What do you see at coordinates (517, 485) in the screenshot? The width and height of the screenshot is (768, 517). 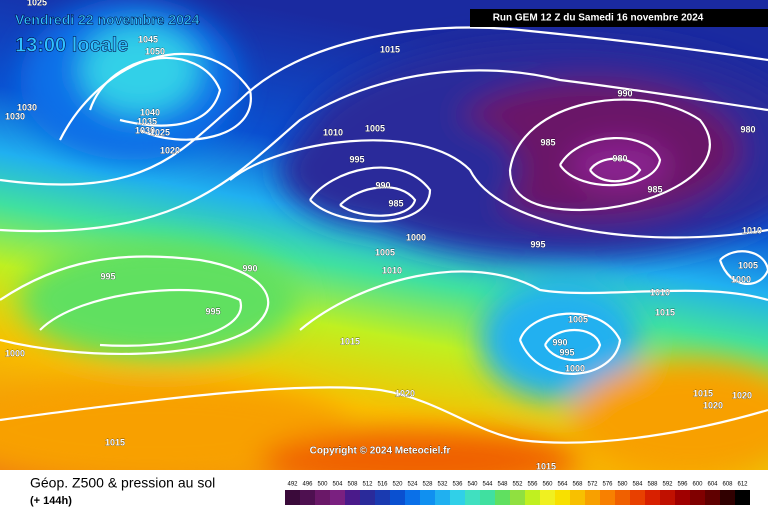 I see `scale-label: 552` at bounding box center [517, 485].